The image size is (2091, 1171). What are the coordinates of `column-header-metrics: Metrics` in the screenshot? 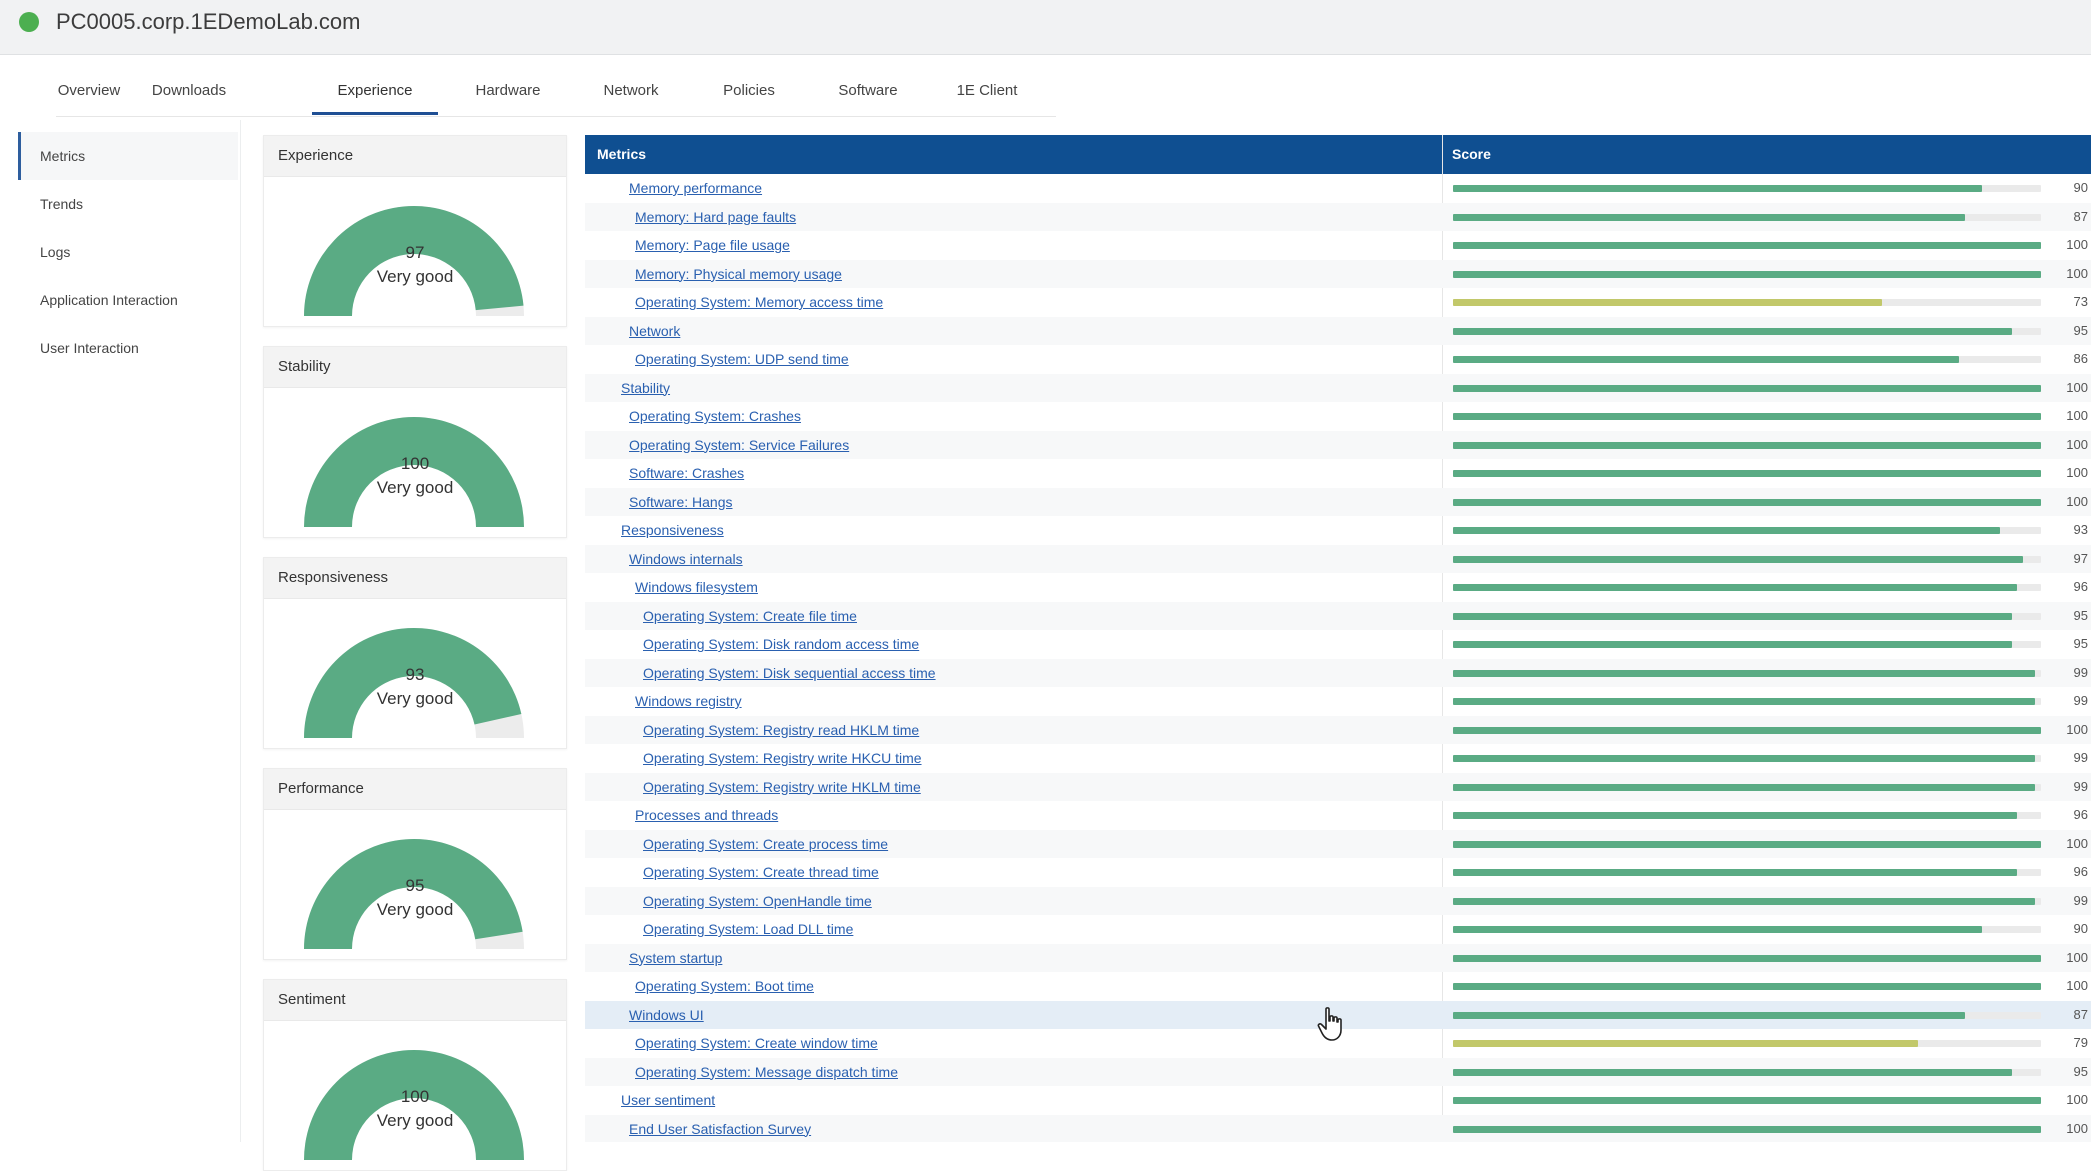 It's located at (622, 154).